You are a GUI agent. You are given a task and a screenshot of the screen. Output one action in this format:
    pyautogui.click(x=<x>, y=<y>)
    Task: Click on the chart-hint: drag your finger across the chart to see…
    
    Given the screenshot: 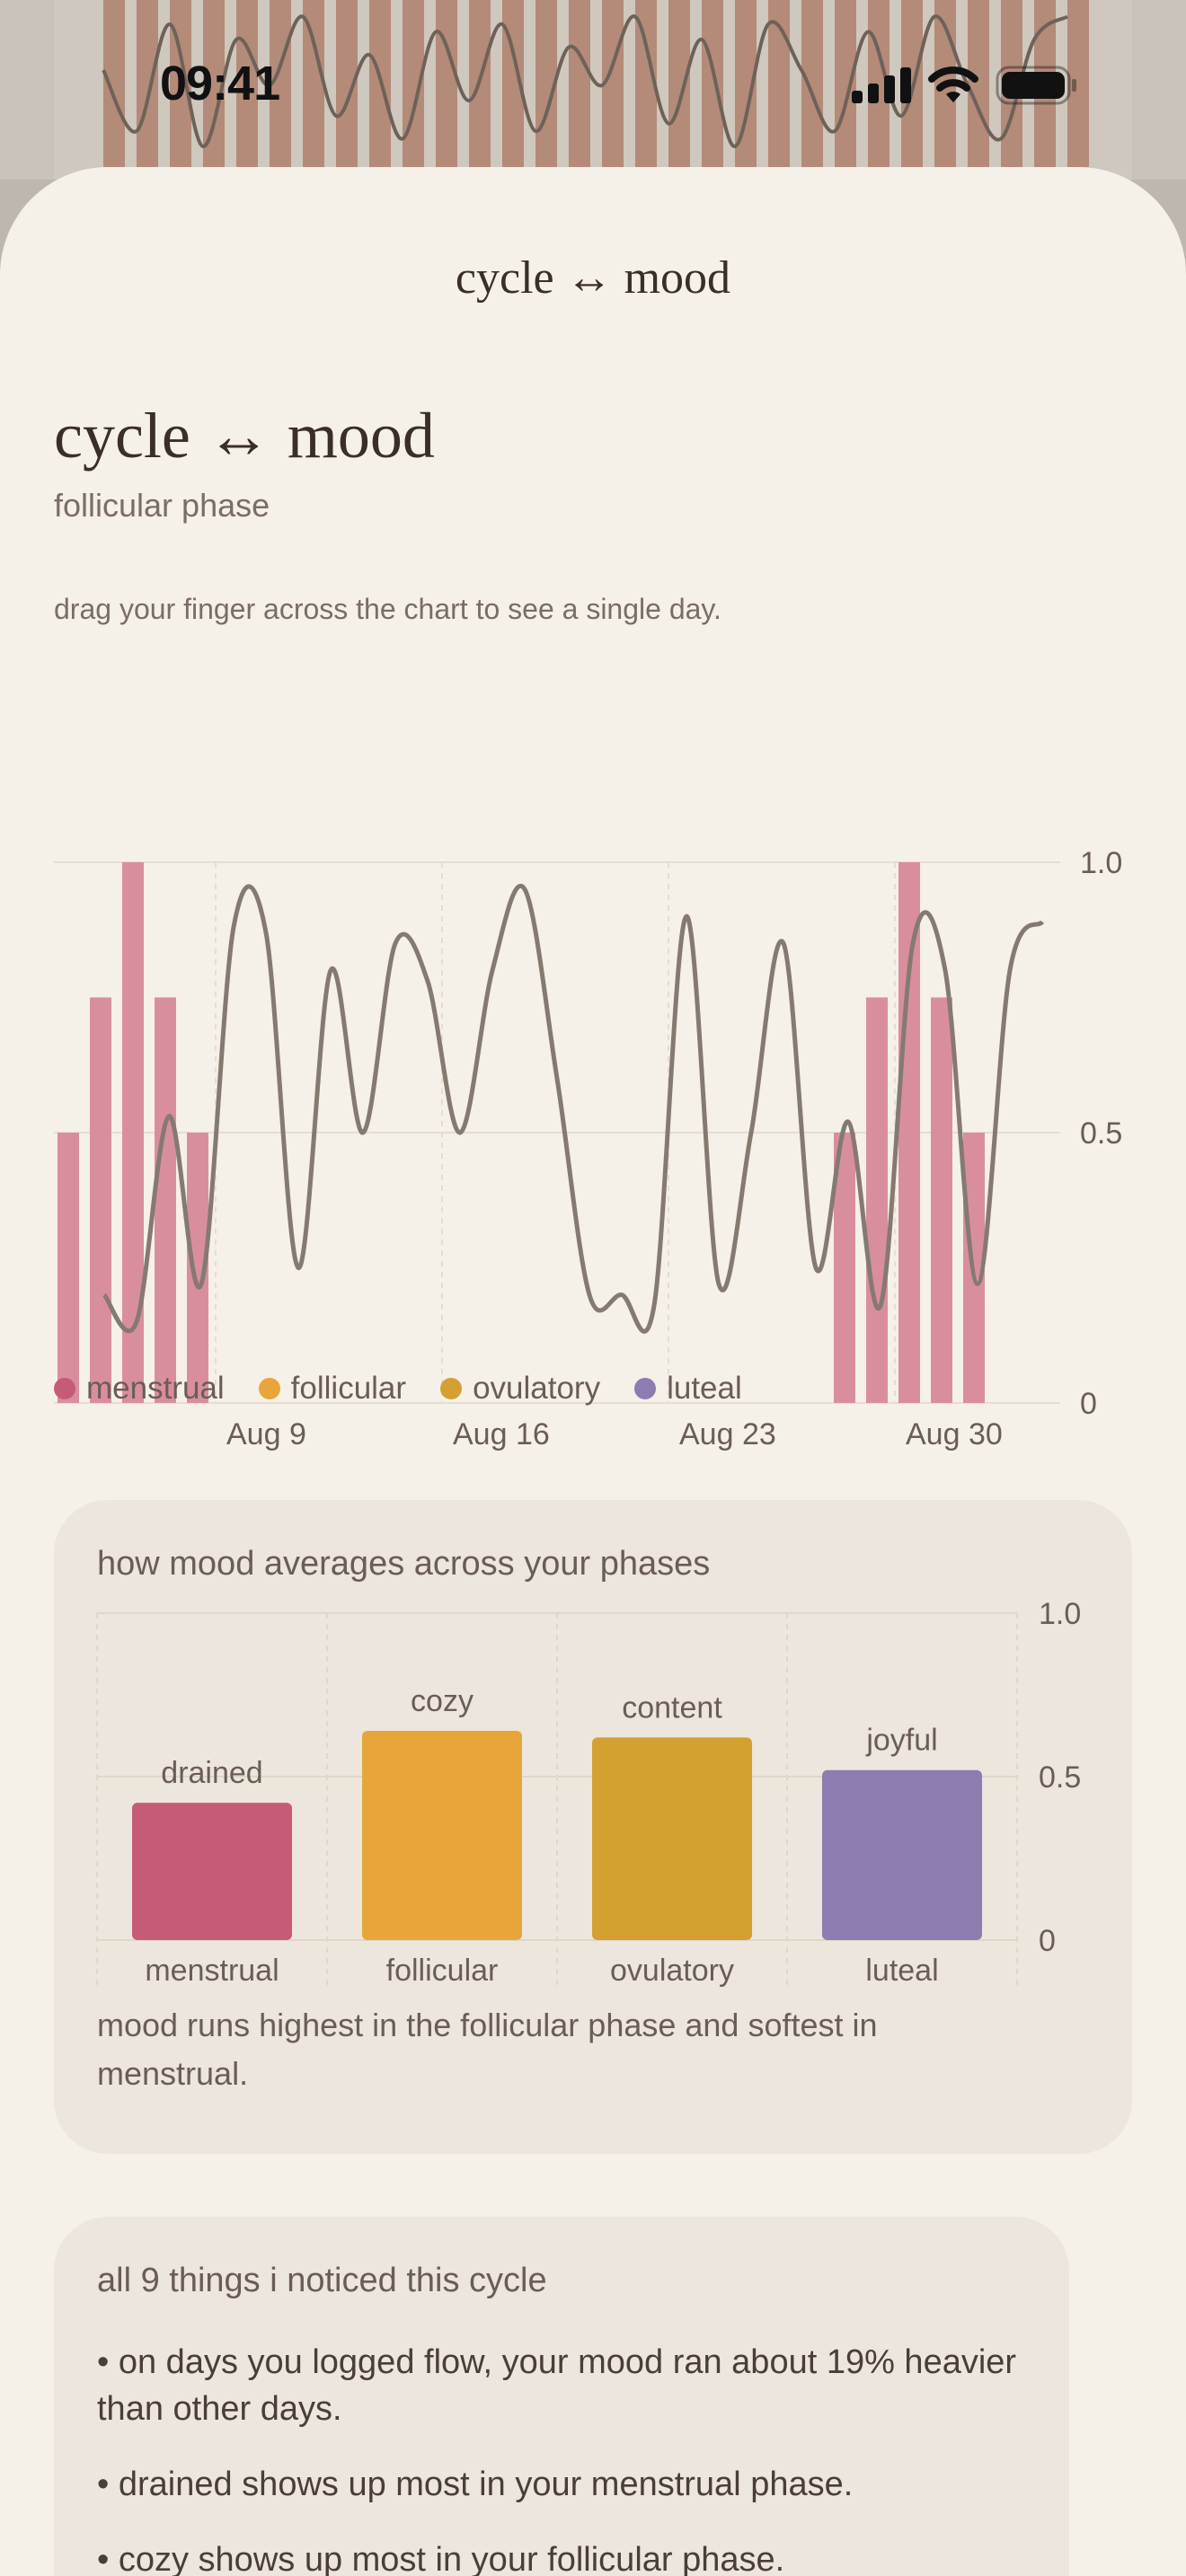 What is the action you would take?
    pyautogui.click(x=387, y=609)
    